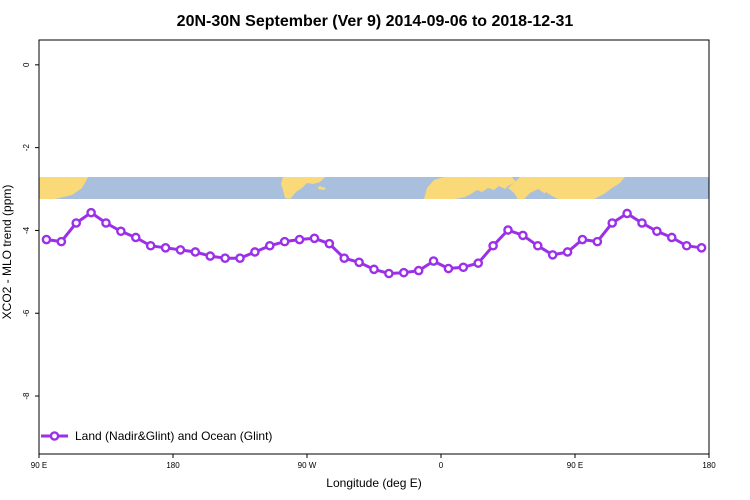 This screenshot has width=750, height=500. What do you see at coordinates (470, 188) in the screenshot?
I see `map-land-sahara-arabia` at bounding box center [470, 188].